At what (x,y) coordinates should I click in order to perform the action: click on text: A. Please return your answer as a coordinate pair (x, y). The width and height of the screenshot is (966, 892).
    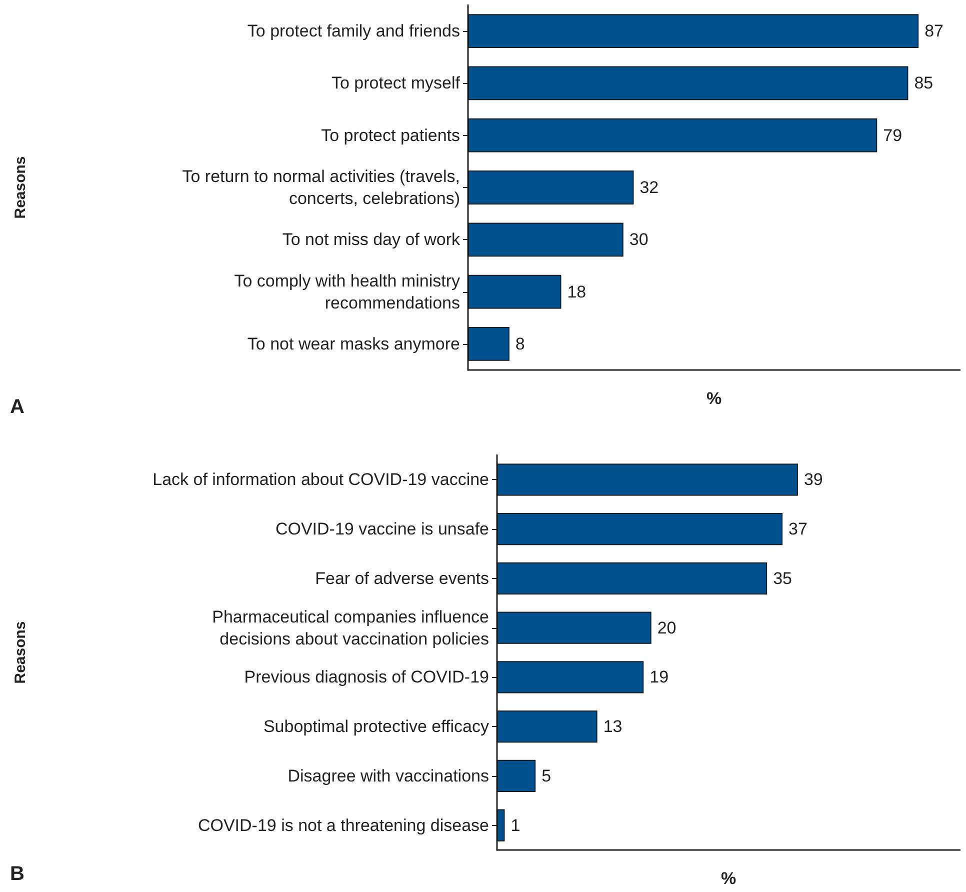
    Looking at the image, I should click on (17, 407).